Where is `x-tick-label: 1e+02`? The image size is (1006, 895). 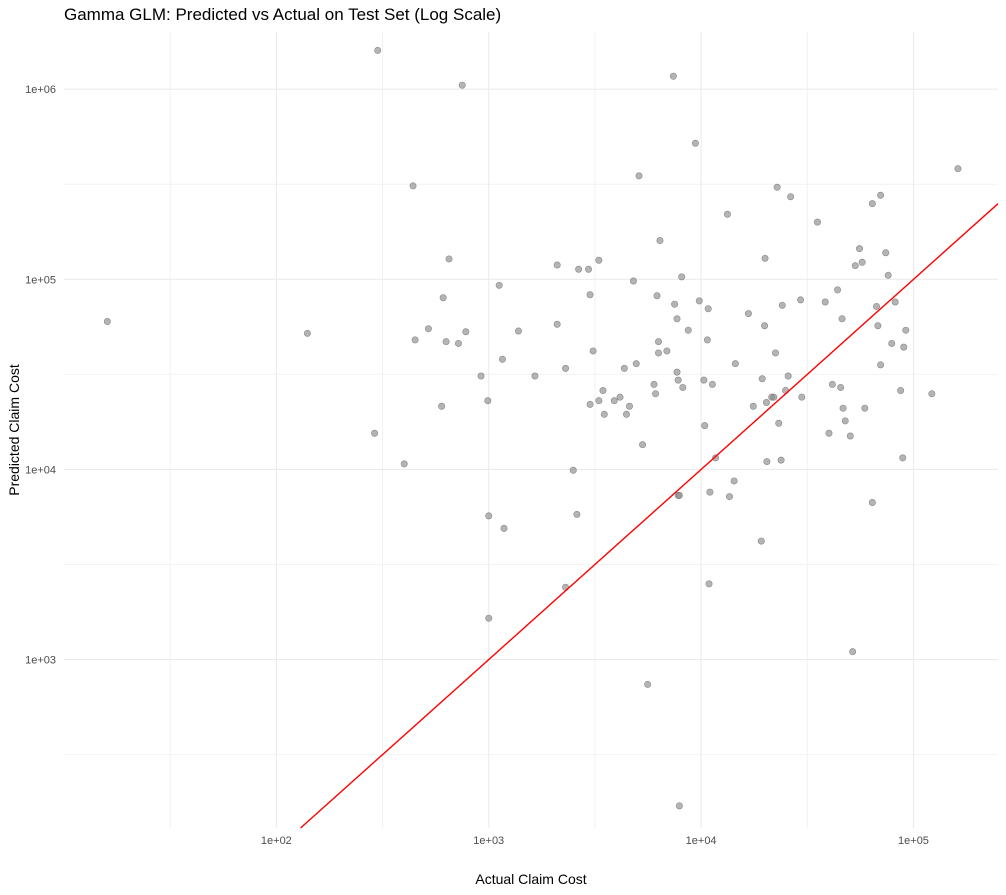
x-tick-label: 1e+02 is located at coordinates (276, 841).